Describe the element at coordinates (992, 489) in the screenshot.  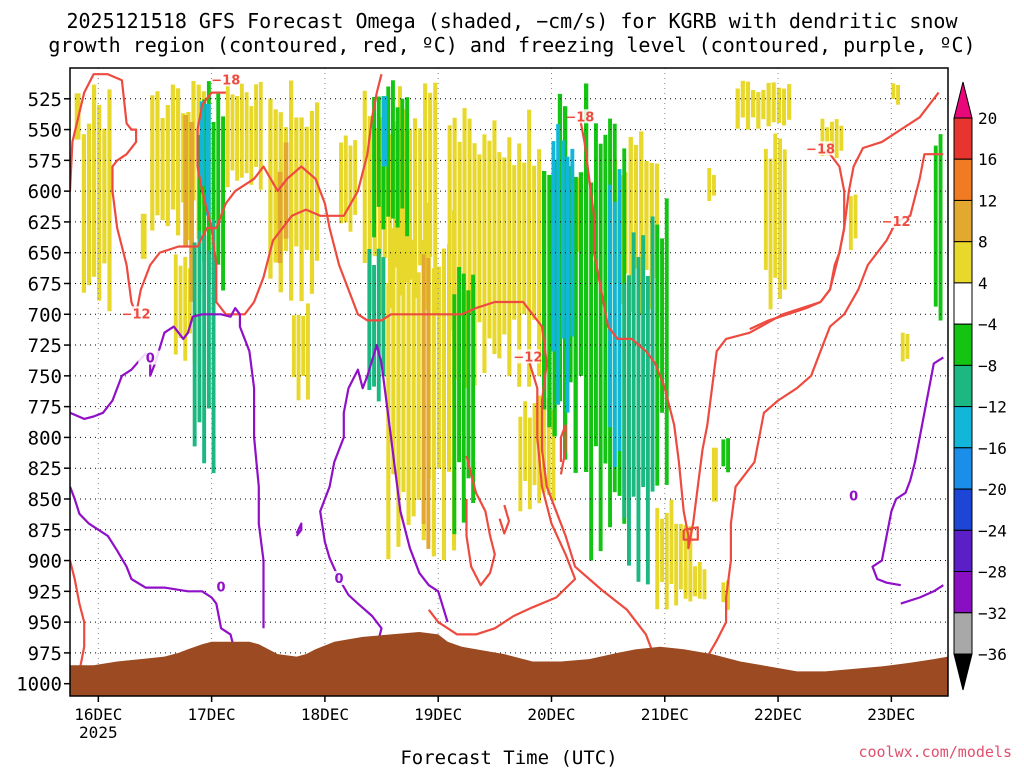
I see `colorbar-label: −20` at that location.